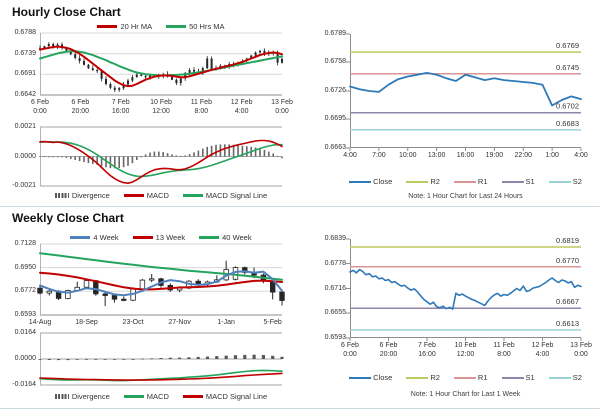 The width and height of the screenshot is (600, 413). What do you see at coordinates (567, 106) in the screenshot?
I see `pivot-value-label: 0.6702` at bounding box center [567, 106].